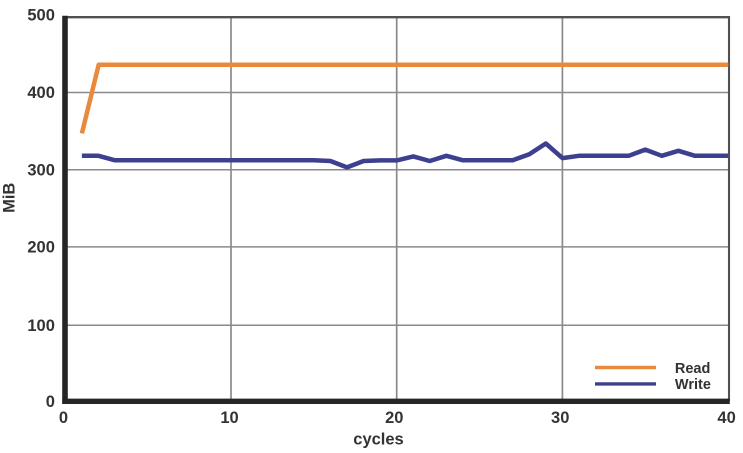 The height and width of the screenshot is (453, 743). Describe the element at coordinates (41, 16) in the screenshot. I see `svg-text: 500` at that location.